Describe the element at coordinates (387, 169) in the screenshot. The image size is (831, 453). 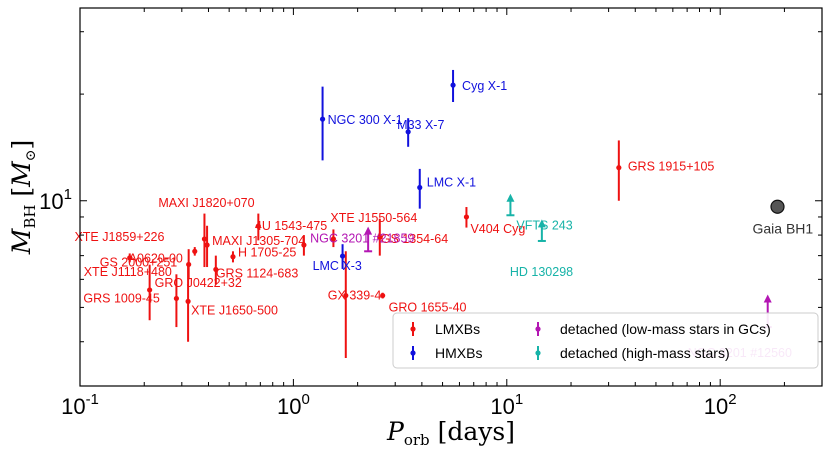
I see `series-HMXBs` at that location.